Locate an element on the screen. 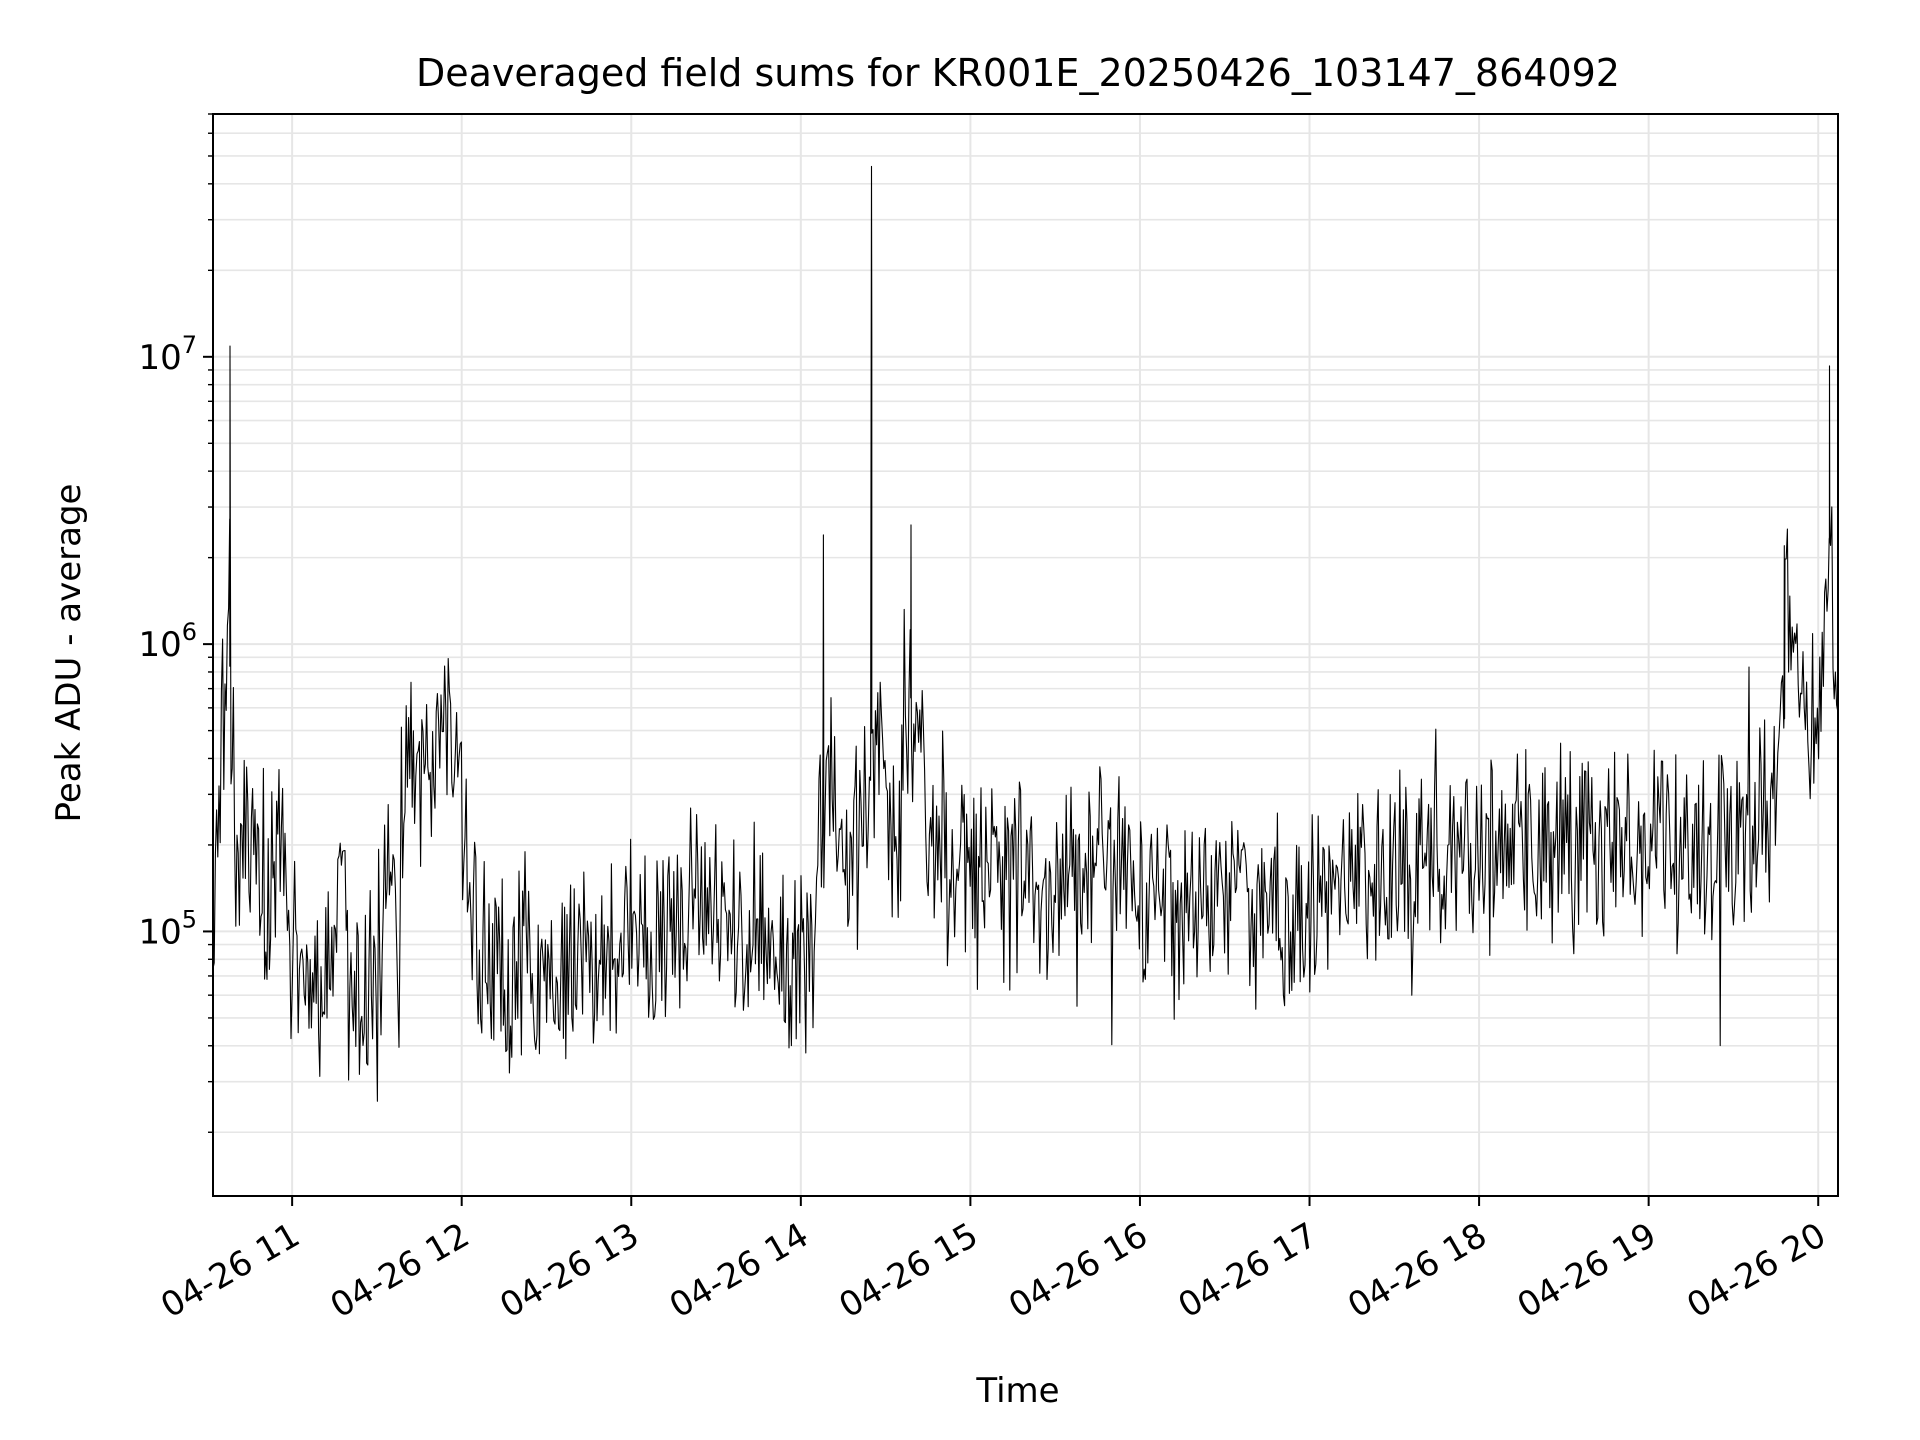 This screenshot has height=1440, width=1920. y-tick-label: 10⁷ is located at coordinates (167, 354).